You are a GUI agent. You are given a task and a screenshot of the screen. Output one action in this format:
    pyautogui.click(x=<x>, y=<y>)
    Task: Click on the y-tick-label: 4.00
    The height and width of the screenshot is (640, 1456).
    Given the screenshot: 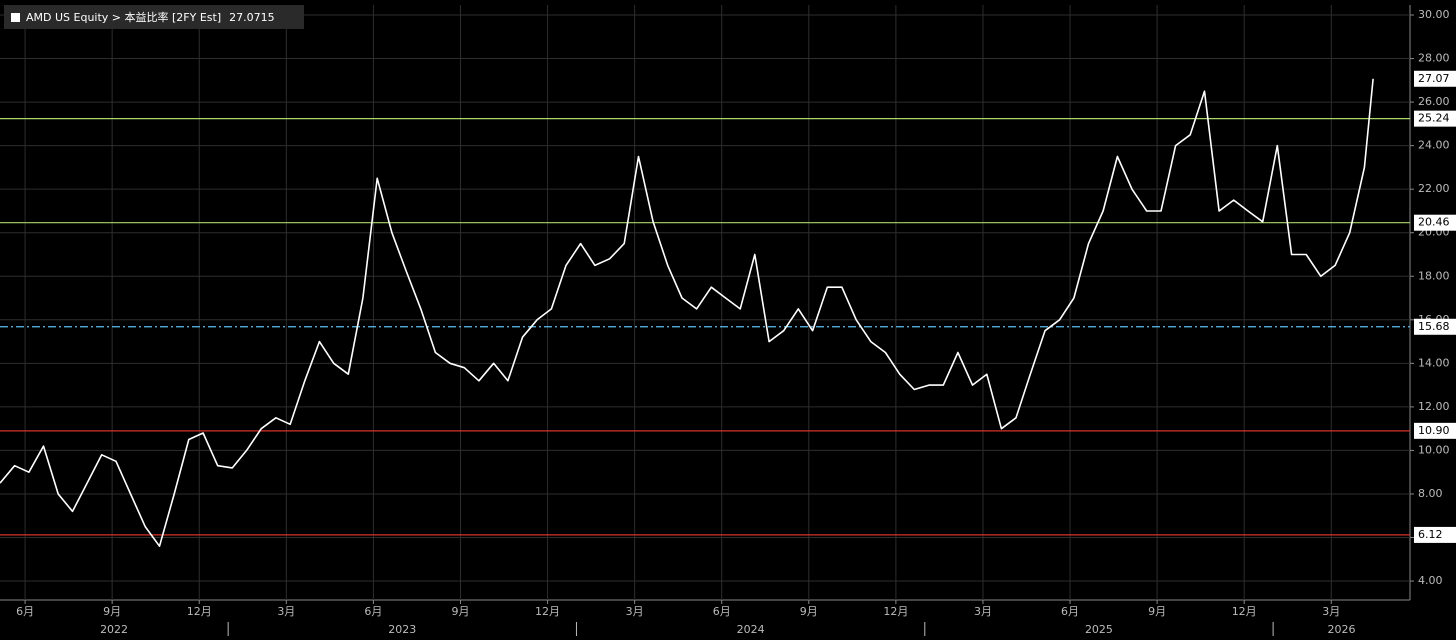 What is the action you would take?
    pyautogui.click(x=1430, y=580)
    